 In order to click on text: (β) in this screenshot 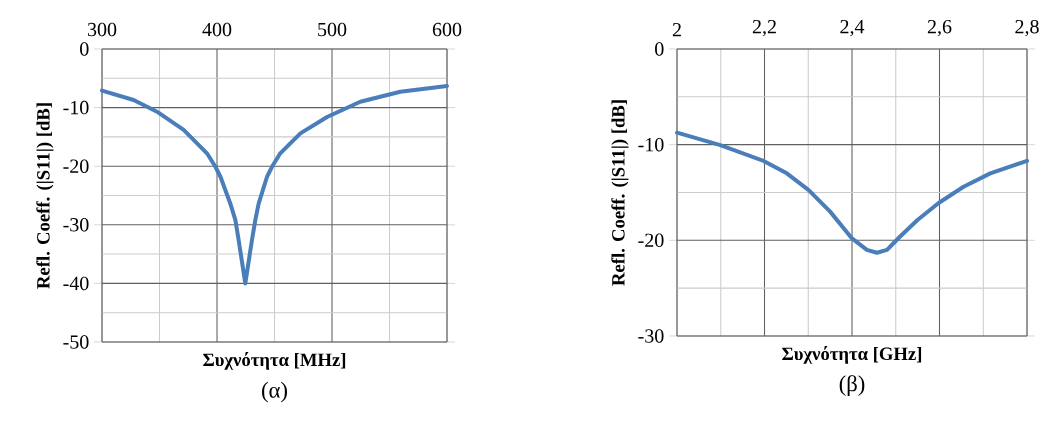, I will do `click(852, 385)`.